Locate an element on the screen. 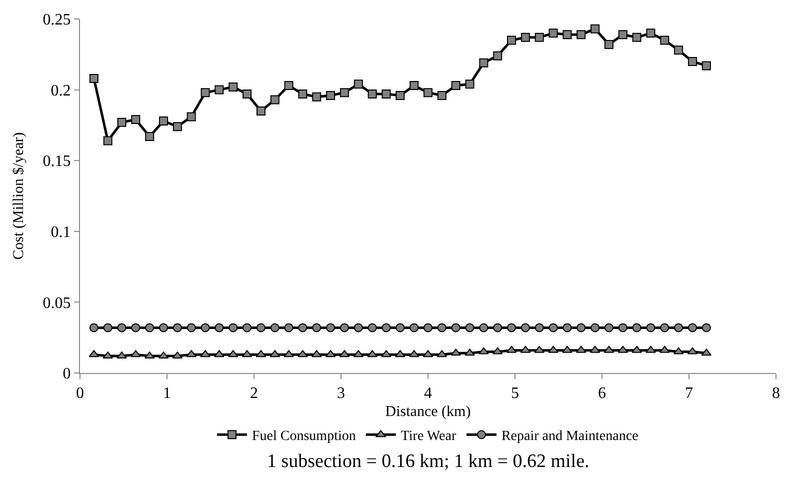 Image resolution: width=811 pixels, height=493 pixels. x-tick-label: 1 is located at coordinates (167, 393).